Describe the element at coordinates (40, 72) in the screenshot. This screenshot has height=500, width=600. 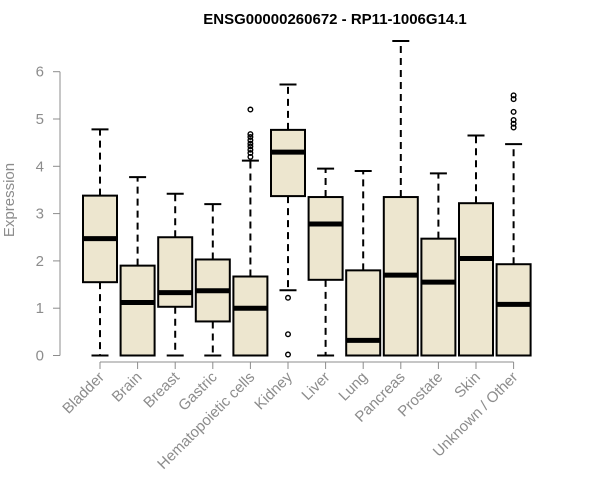
I see `y-tick-label: 6` at that location.